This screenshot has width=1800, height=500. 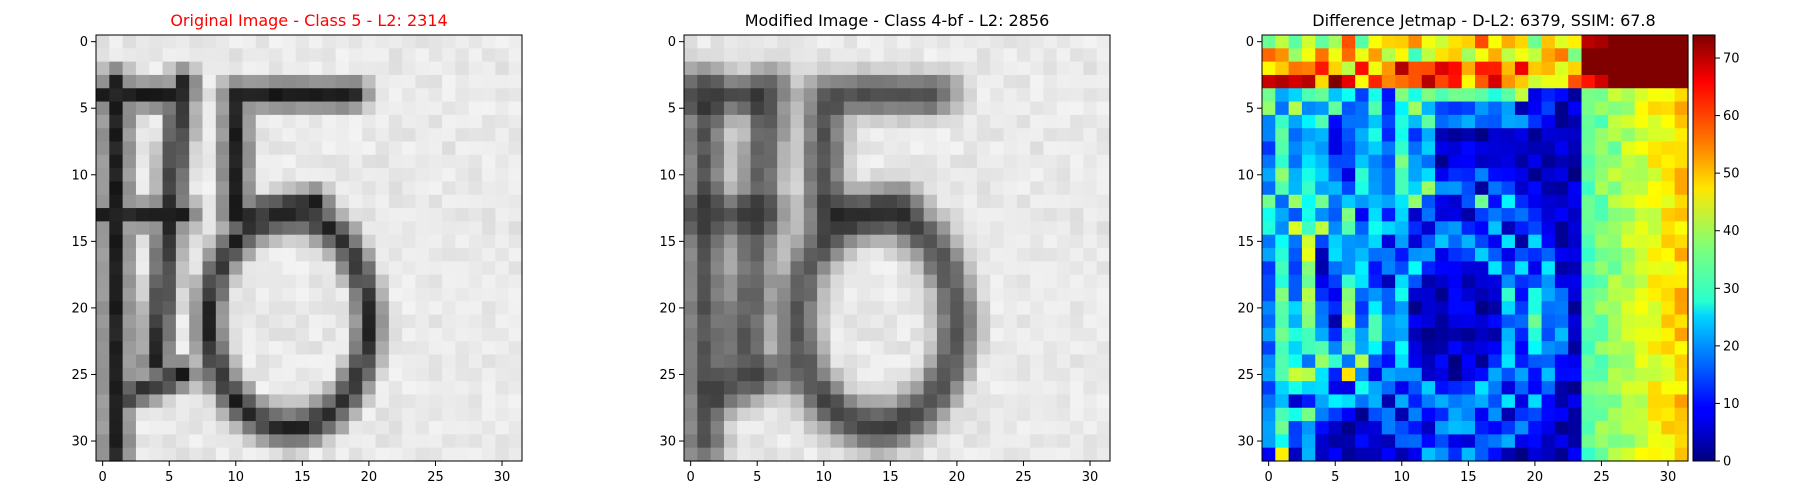 What do you see at coordinates (79, 175) in the screenshot?
I see `y-tick-label: 10` at bounding box center [79, 175].